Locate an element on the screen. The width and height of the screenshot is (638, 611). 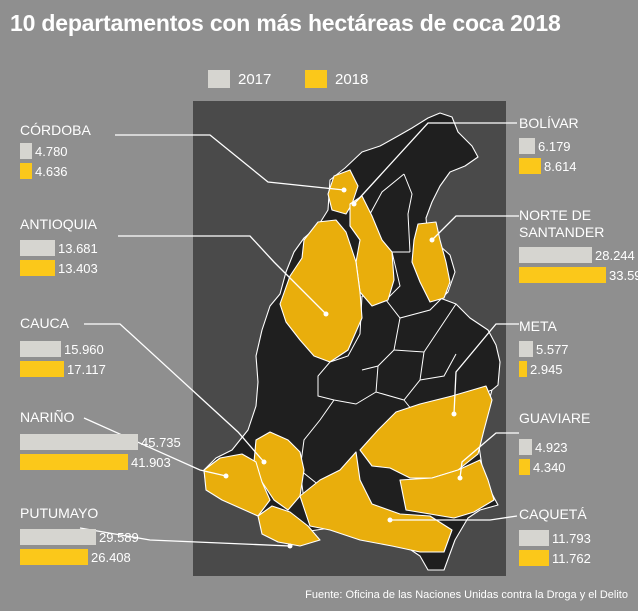
bar-guaviare-2017 is located at coordinates (525, 447).